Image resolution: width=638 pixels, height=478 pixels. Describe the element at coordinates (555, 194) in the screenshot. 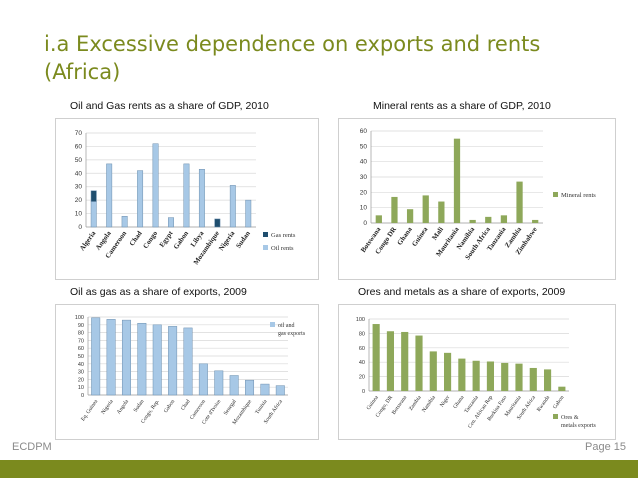

I see `chart2-legend-swatch` at that location.